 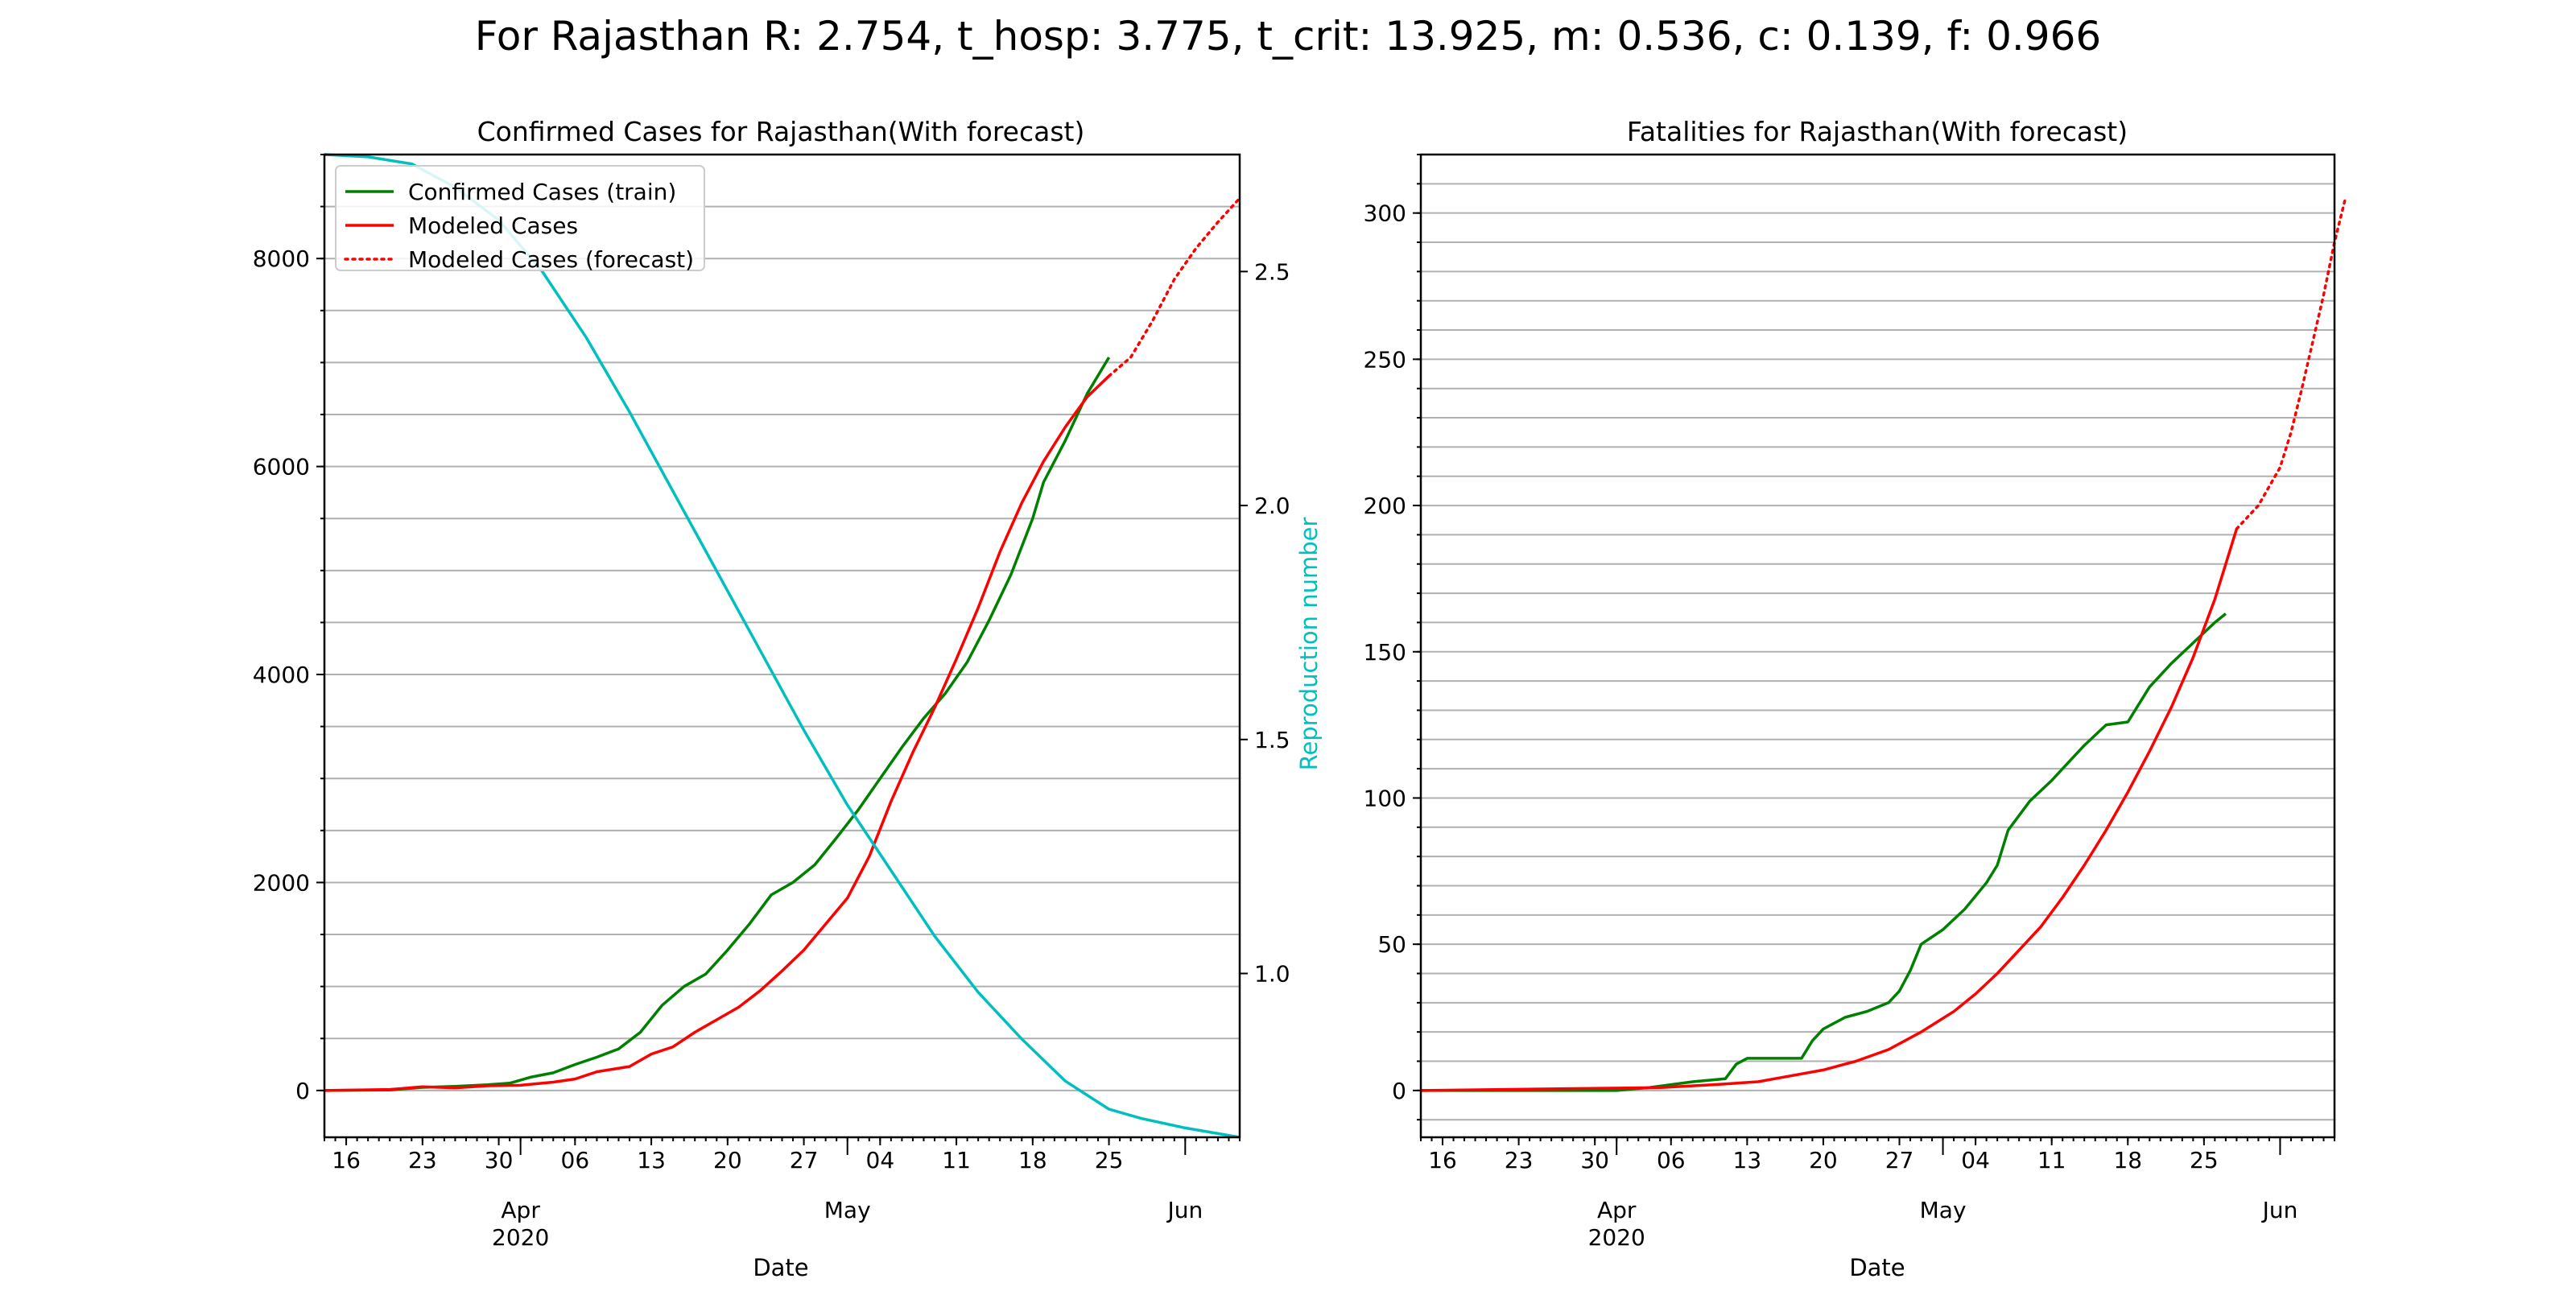 What do you see at coordinates (1385, 652) in the screenshot?
I see `y-tick-label: 150` at bounding box center [1385, 652].